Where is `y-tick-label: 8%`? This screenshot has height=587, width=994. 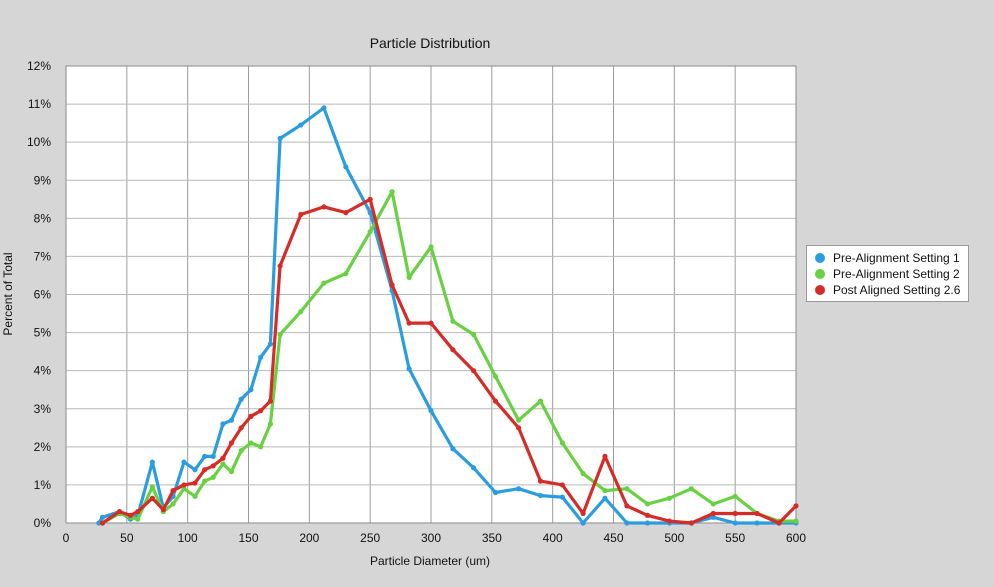
y-tick-label: 8% is located at coordinates (43, 218).